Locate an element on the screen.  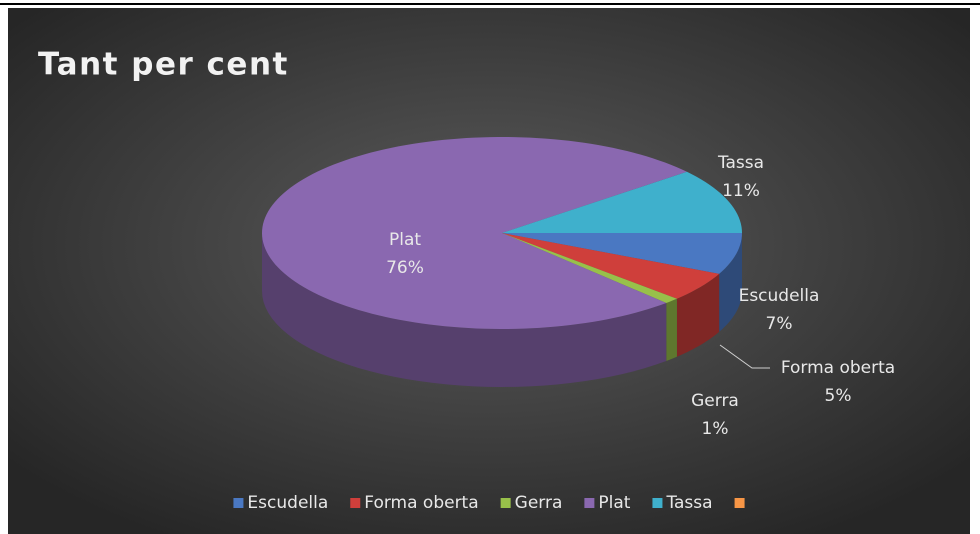
legend-label: Plat is located at coordinates (614, 503).